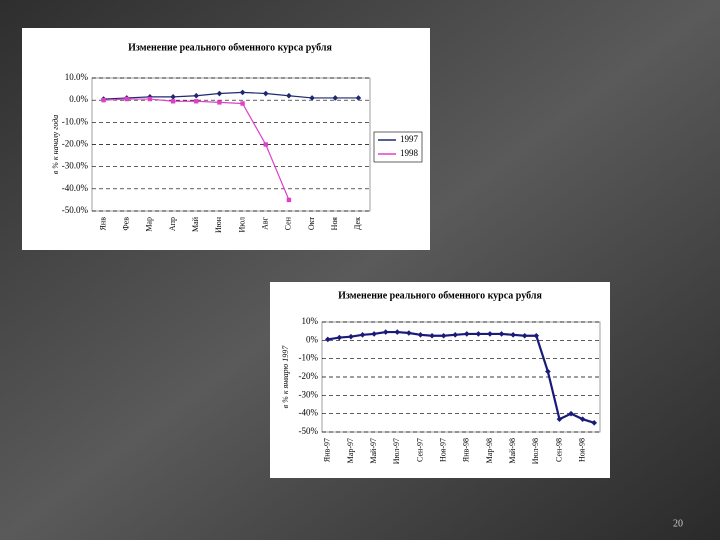 This screenshot has height=540, width=720. What do you see at coordinates (309, 394) in the screenshot?
I see `y-tick-label: -30%` at bounding box center [309, 394].